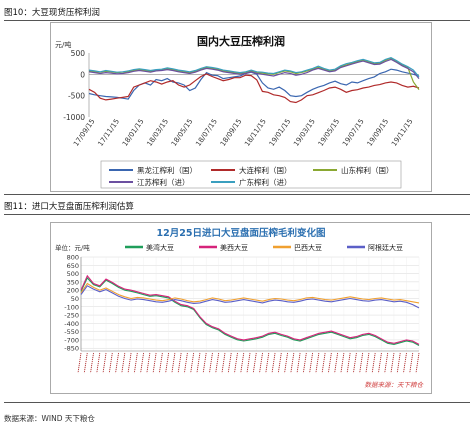 This screenshot has width=474, height=431. I want to click on chart2-legend-label: 美湾大豆, so click(160, 247).